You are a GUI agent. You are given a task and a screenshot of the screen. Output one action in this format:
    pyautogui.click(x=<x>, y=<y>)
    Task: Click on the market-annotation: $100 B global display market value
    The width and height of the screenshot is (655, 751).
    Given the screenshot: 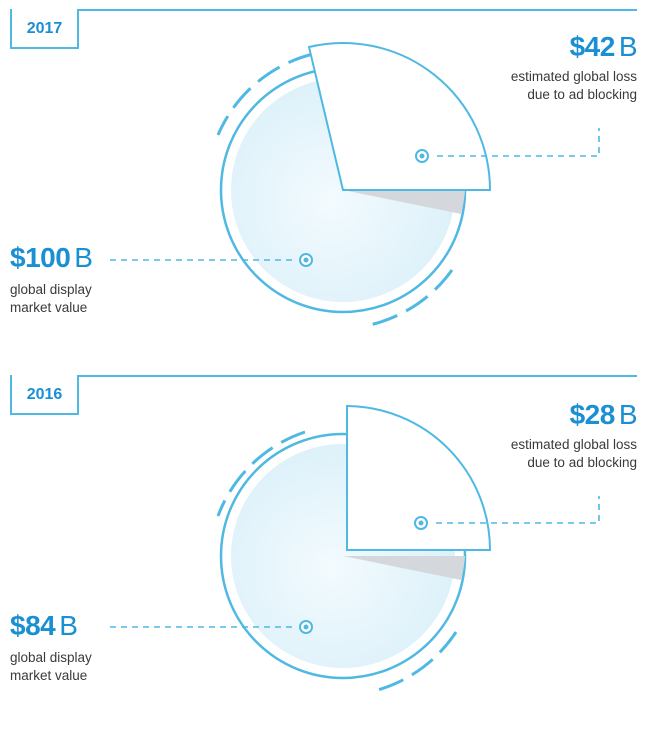 What is the action you would take?
    pyautogui.click(x=51, y=279)
    